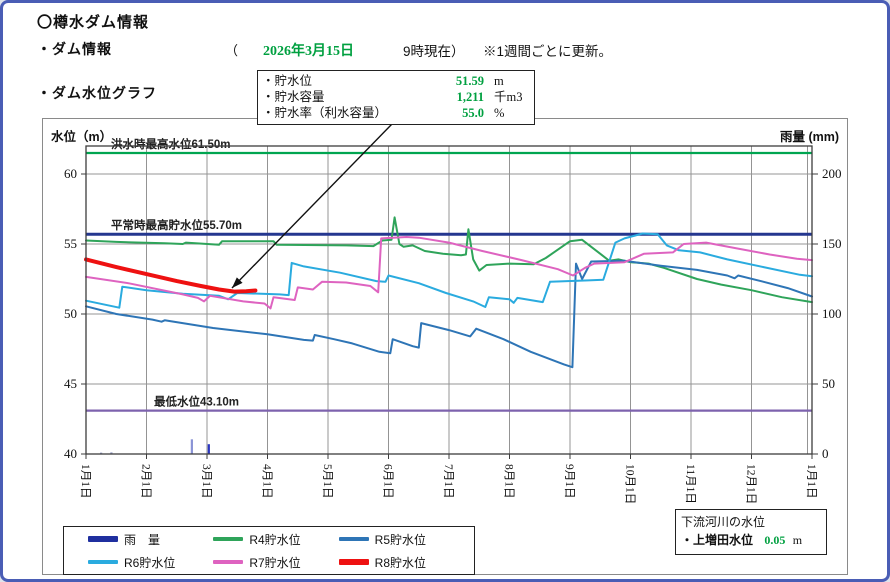  What do you see at coordinates (508, 97) in the screenshot?
I see `info-unit: 千m3` at bounding box center [508, 97].